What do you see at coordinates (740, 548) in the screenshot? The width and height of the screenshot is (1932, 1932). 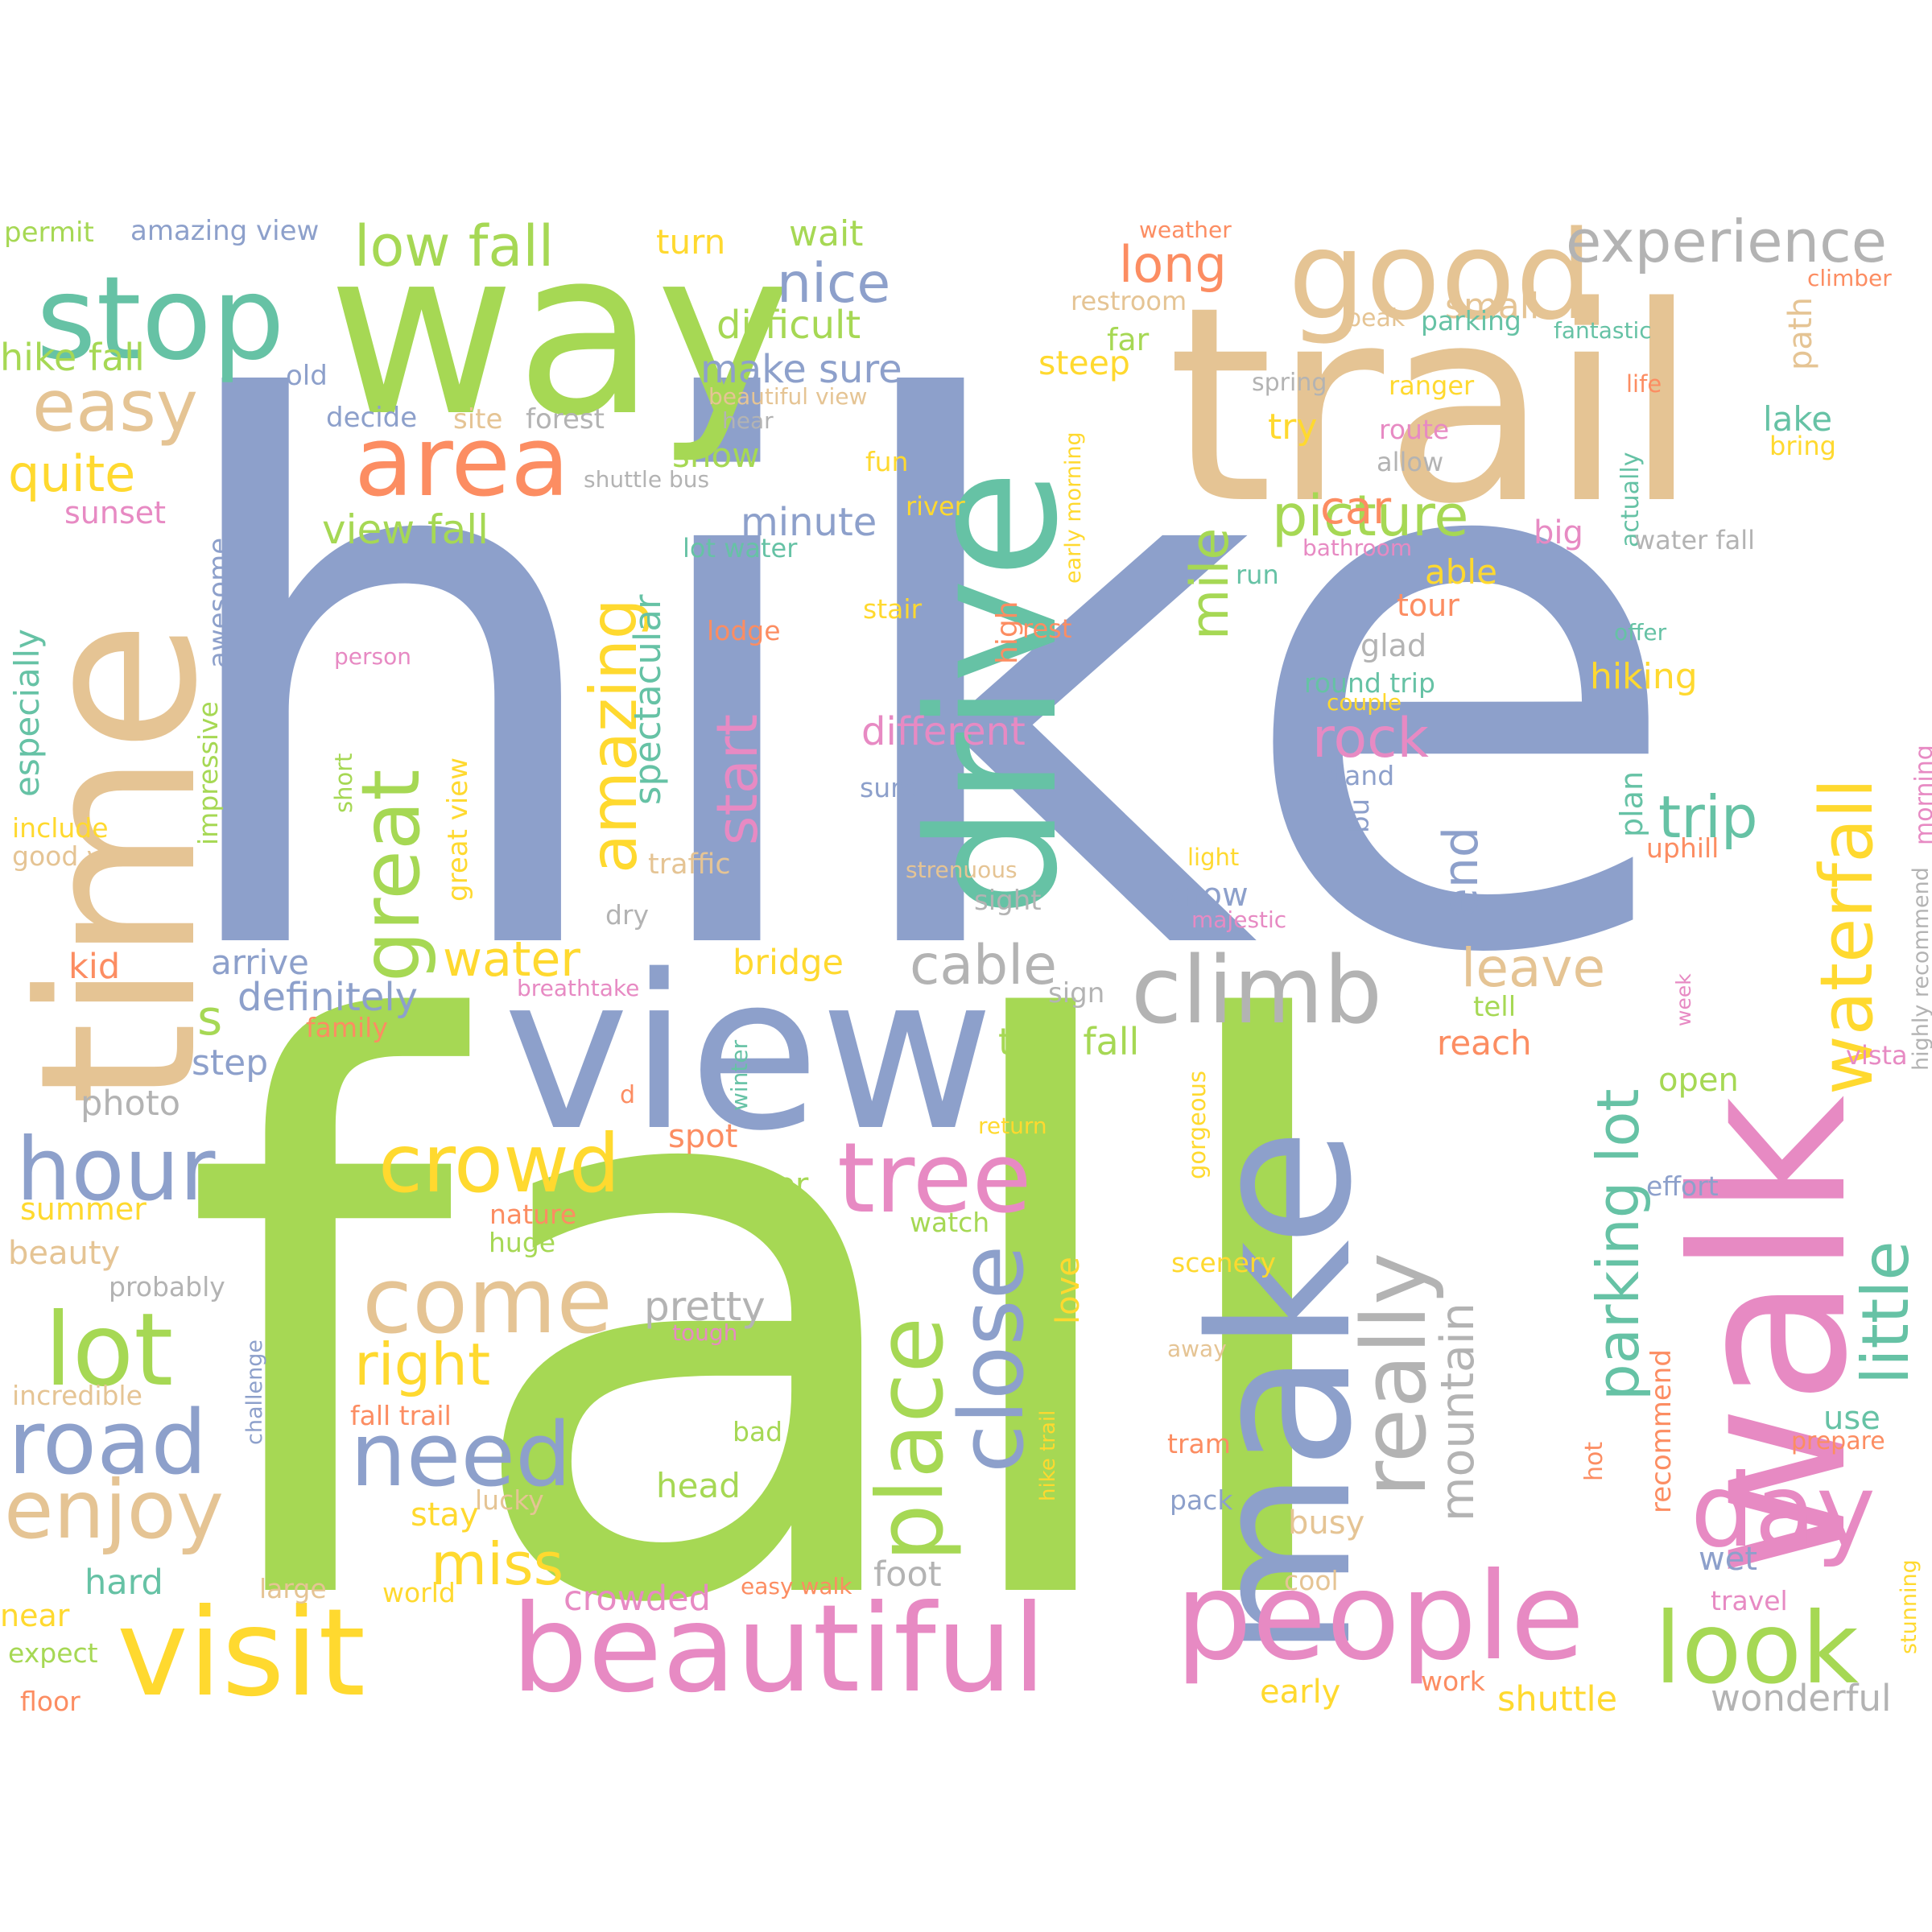 I see `cloud-word-lot-water: lot water` at bounding box center [740, 548].